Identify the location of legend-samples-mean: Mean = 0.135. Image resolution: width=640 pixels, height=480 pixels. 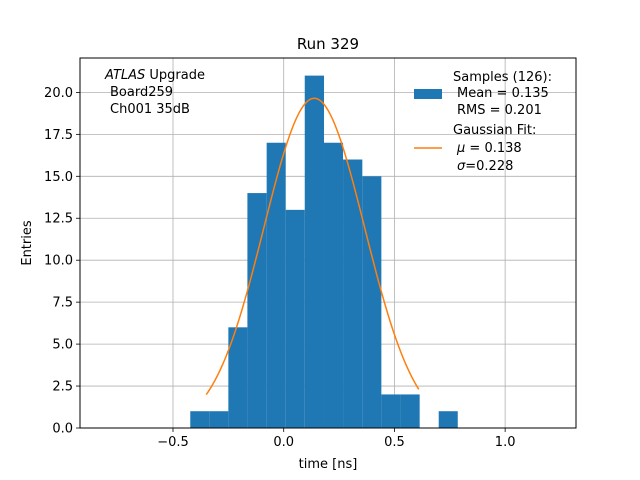
(503, 93).